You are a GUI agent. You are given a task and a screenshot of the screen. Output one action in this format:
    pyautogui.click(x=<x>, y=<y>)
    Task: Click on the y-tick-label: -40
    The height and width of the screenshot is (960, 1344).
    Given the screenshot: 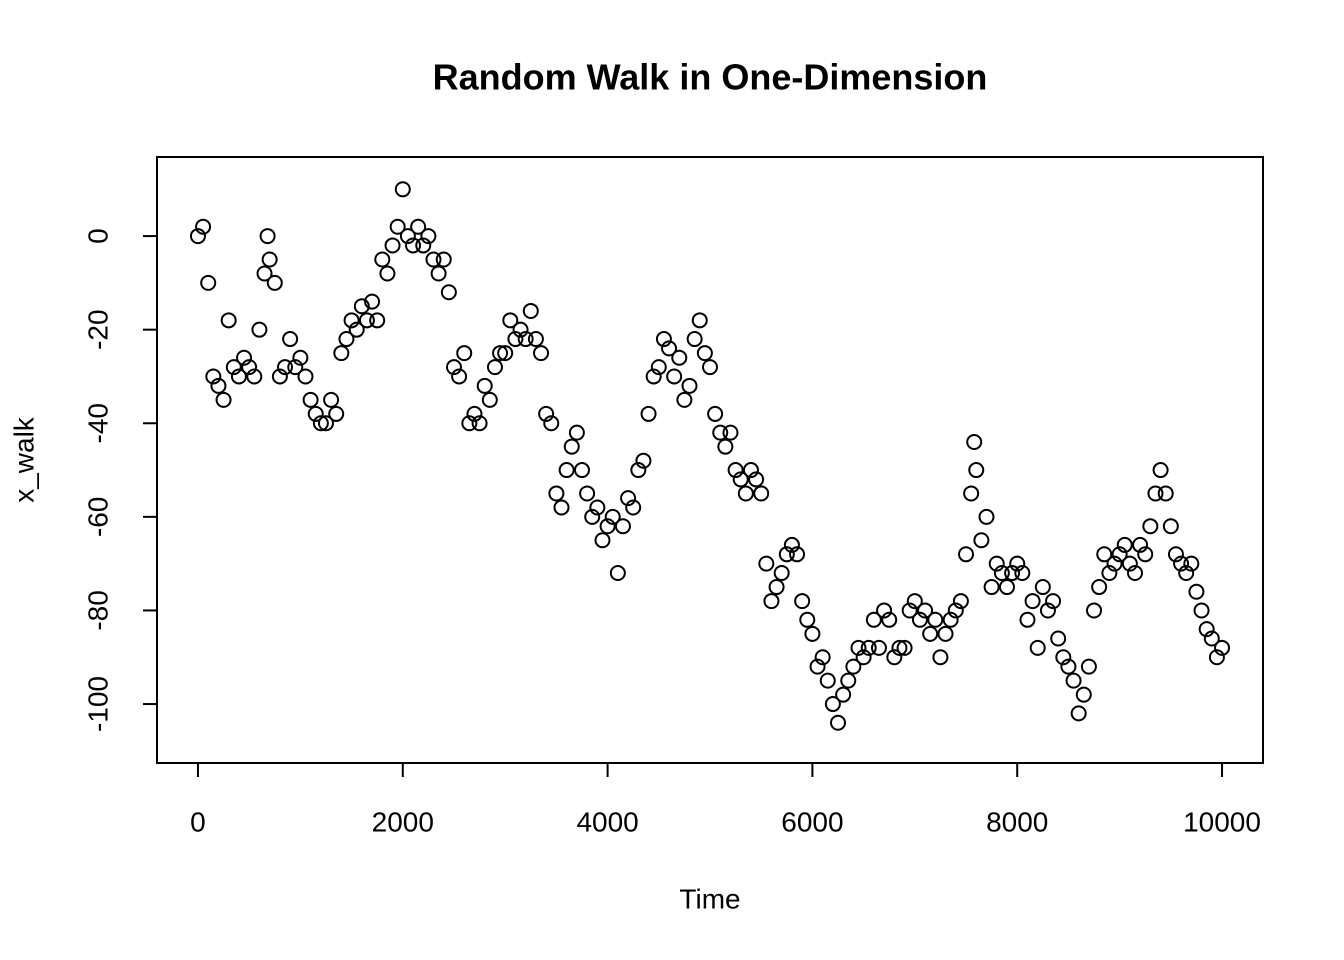 What is the action you would take?
    pyautogui.click(x=97, y=423)
    